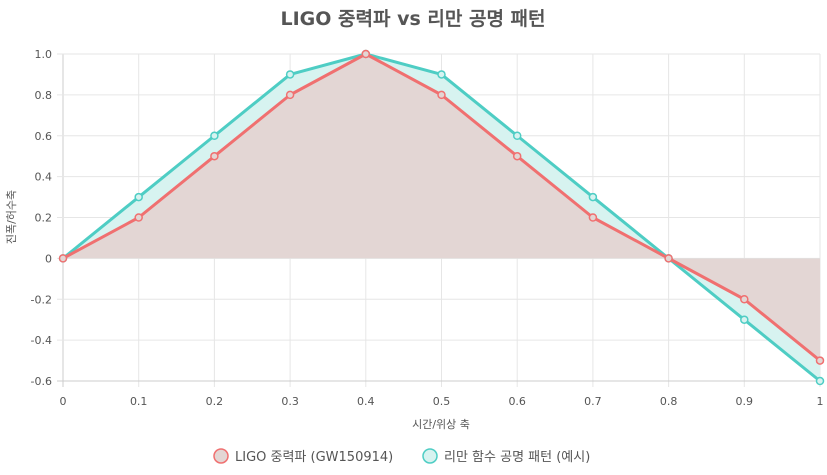 The width and height of the screenshot is (827, 475). Describe the element at coordinates (517, 457) in the screenshot. I see `legend-label: 리만 함수 공명 패턴 (예시)` at that location.